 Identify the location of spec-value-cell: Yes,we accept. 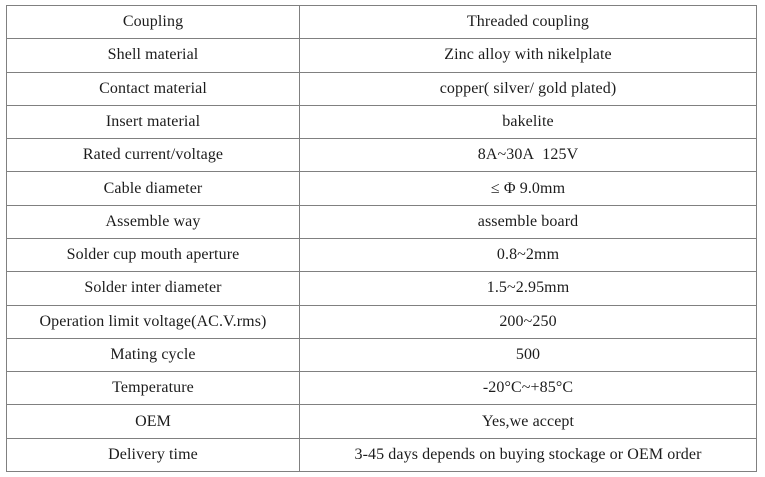
(528, 421).